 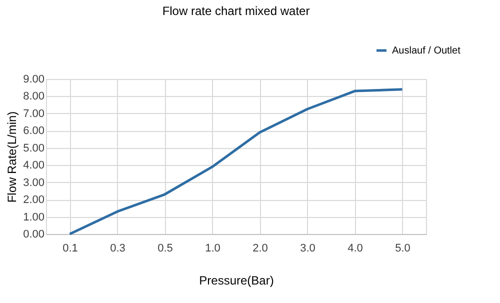 What do you see at coordinates (355, 248) in the screenshot?
I see `x-tick-label: 4.0` at bounding box center [355, 248].